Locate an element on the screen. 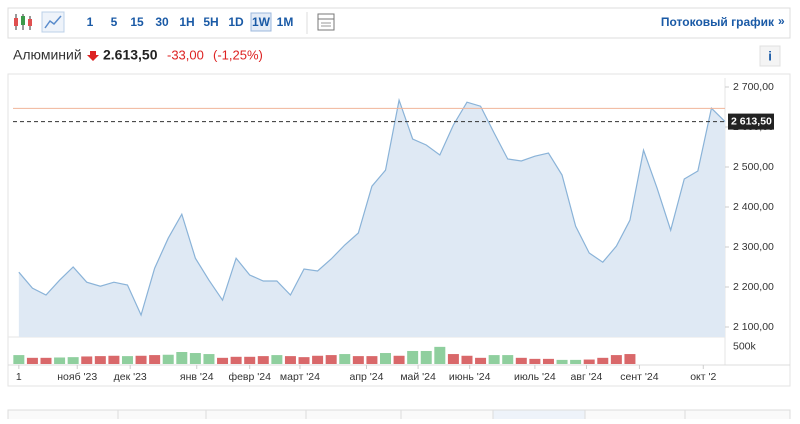 Image resolution: width=800 pixels, height=424 pixels. x-tick-label: май '24 is located at coordinates (418, 377).